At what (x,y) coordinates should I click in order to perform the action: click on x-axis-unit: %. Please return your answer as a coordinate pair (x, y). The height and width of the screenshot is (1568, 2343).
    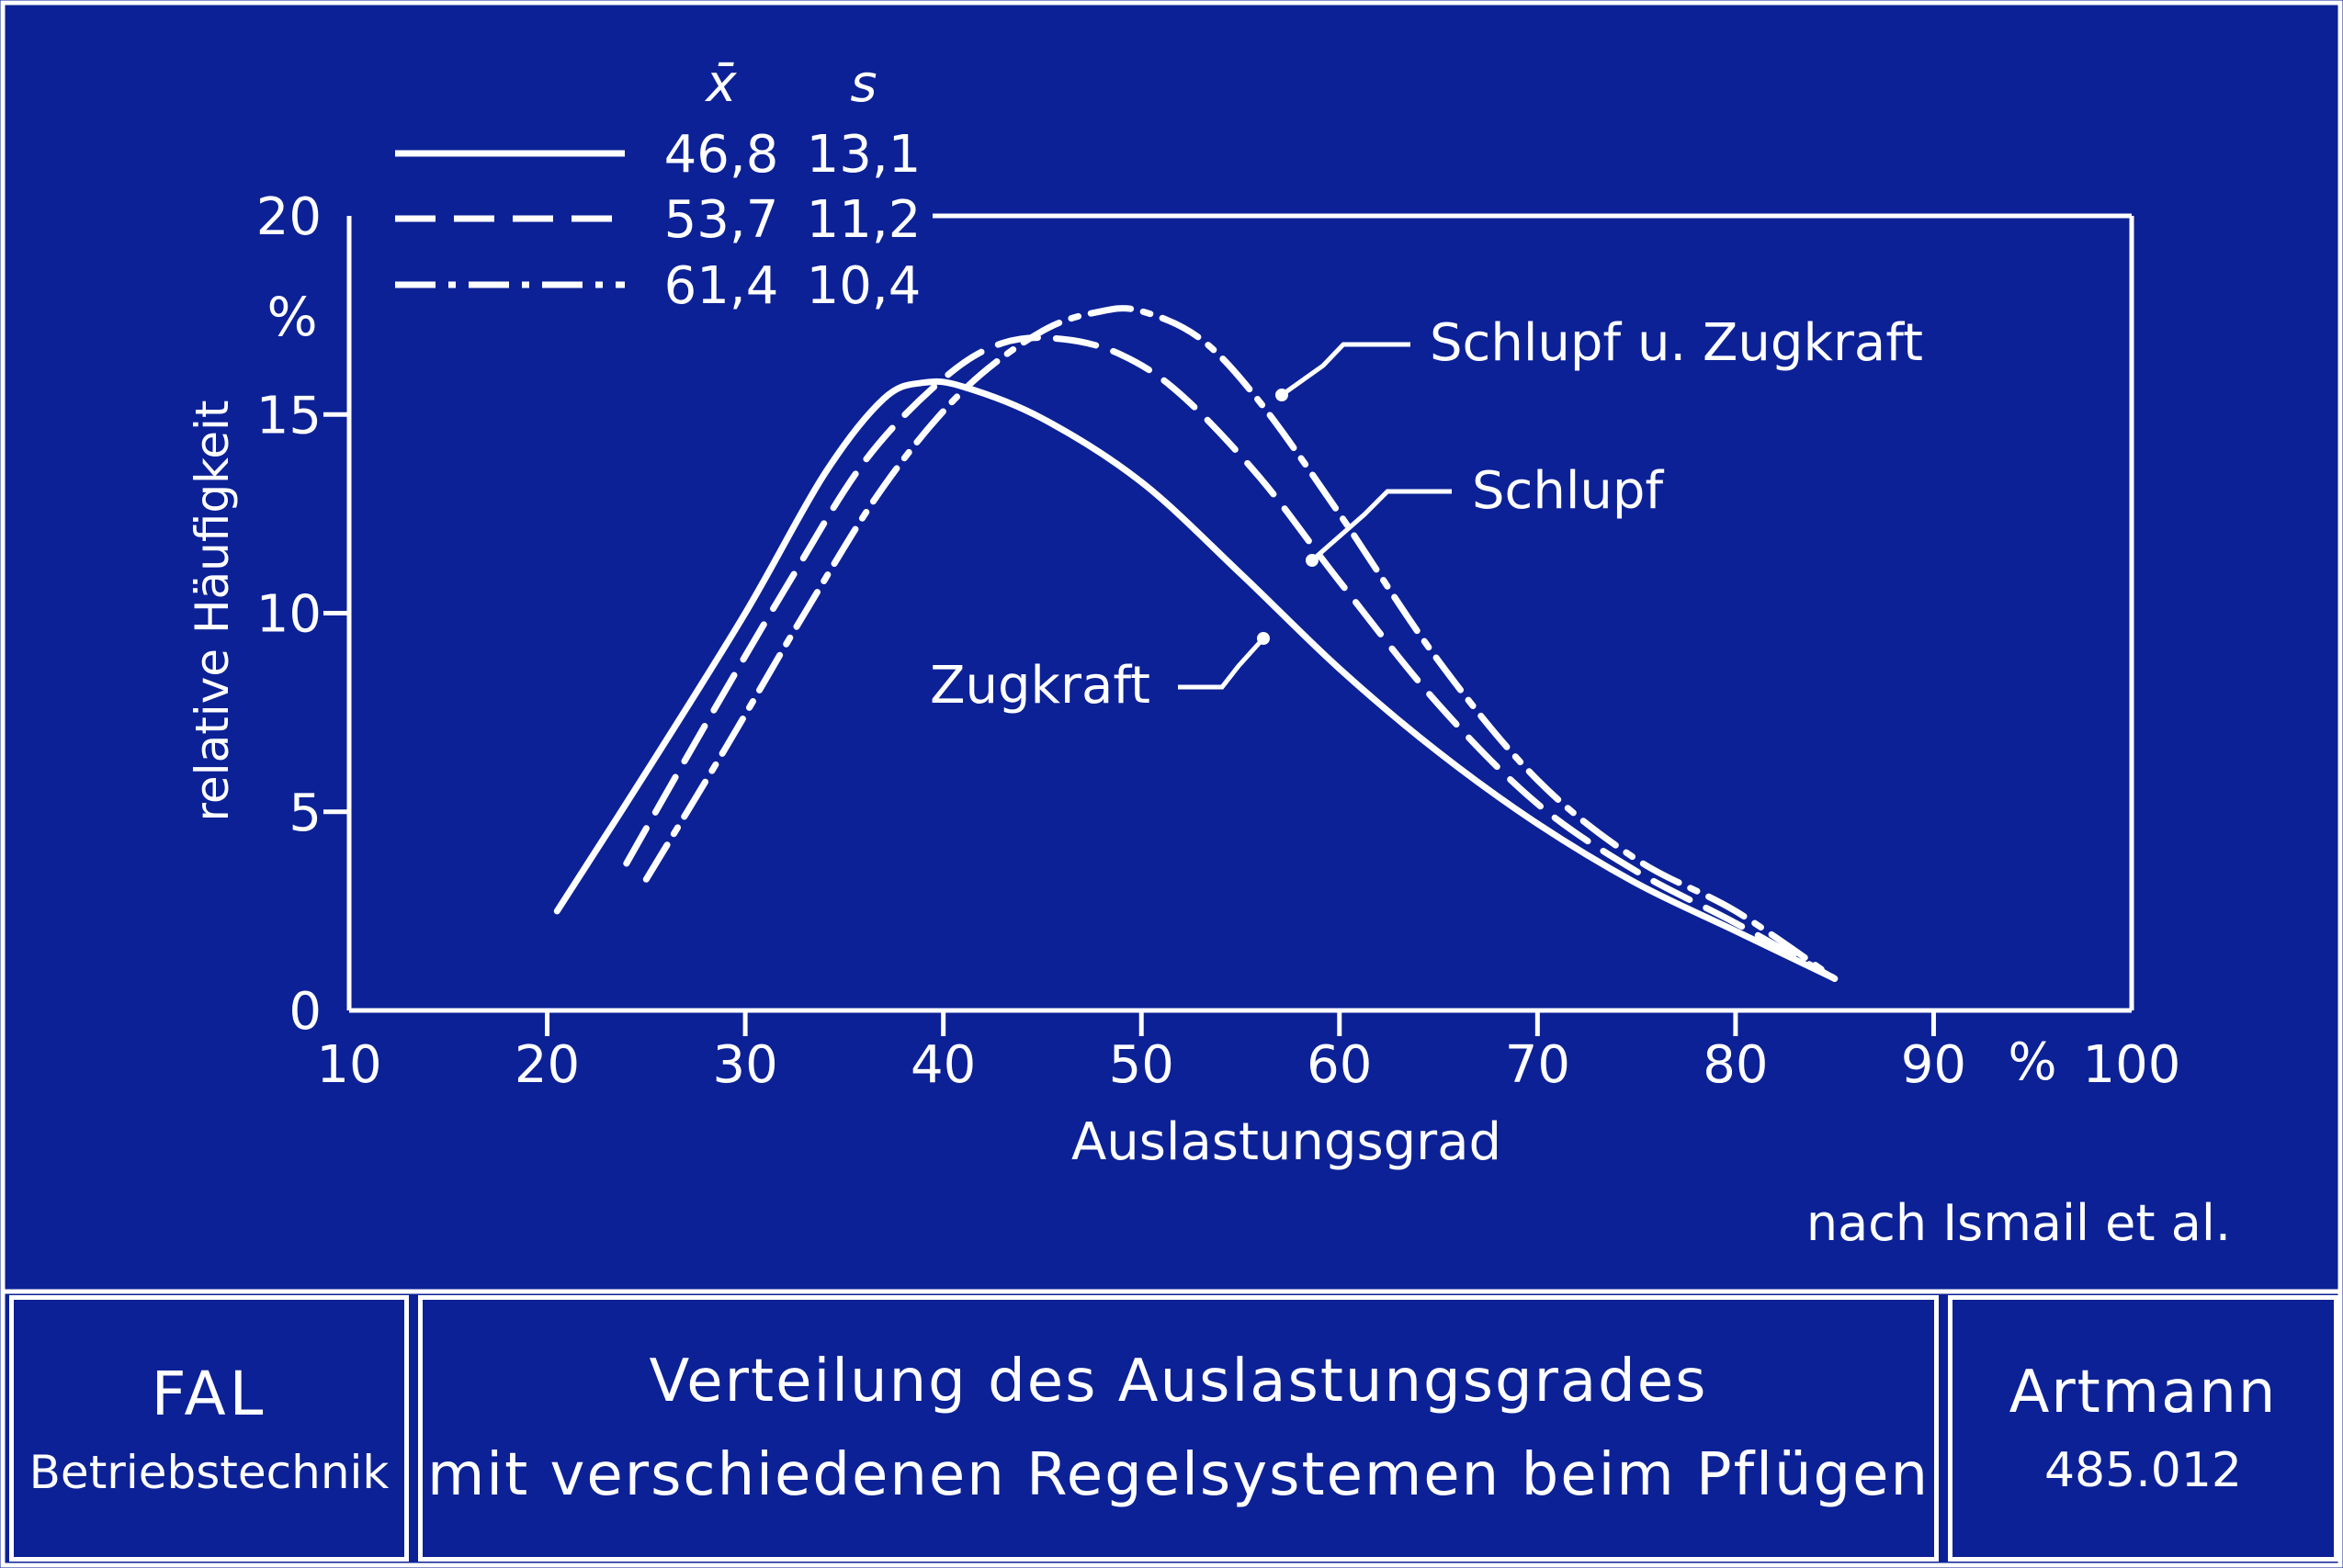
    Looking at the image, I should click on (2032, 1062).